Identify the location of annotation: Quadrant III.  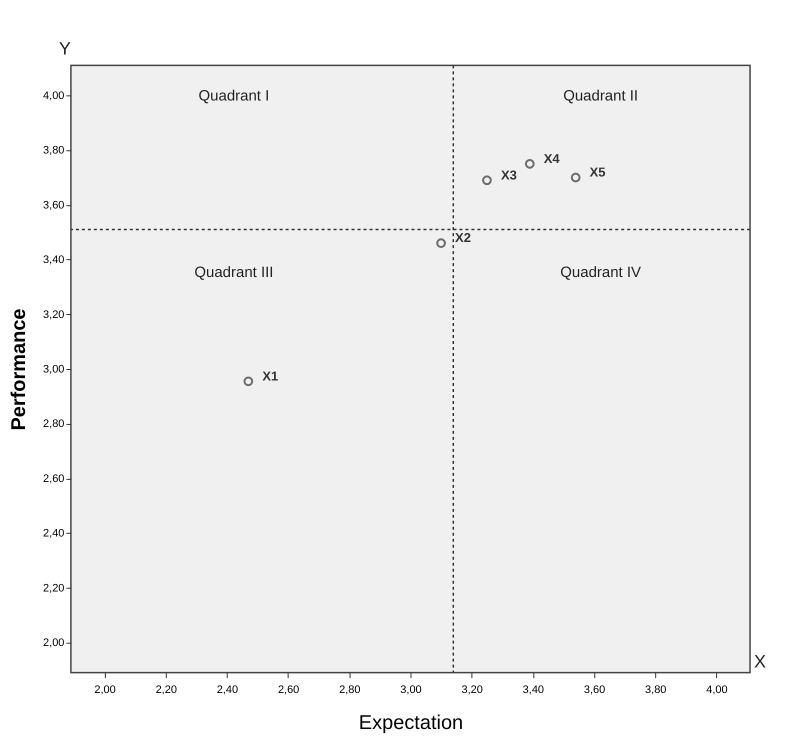
(234, 272).